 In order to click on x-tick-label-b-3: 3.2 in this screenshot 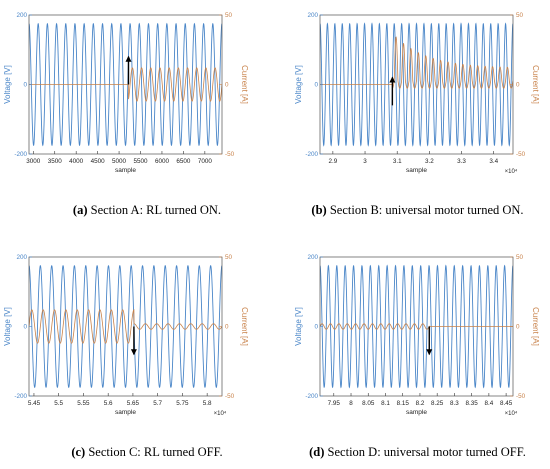, I will do `click(429, 161)`.